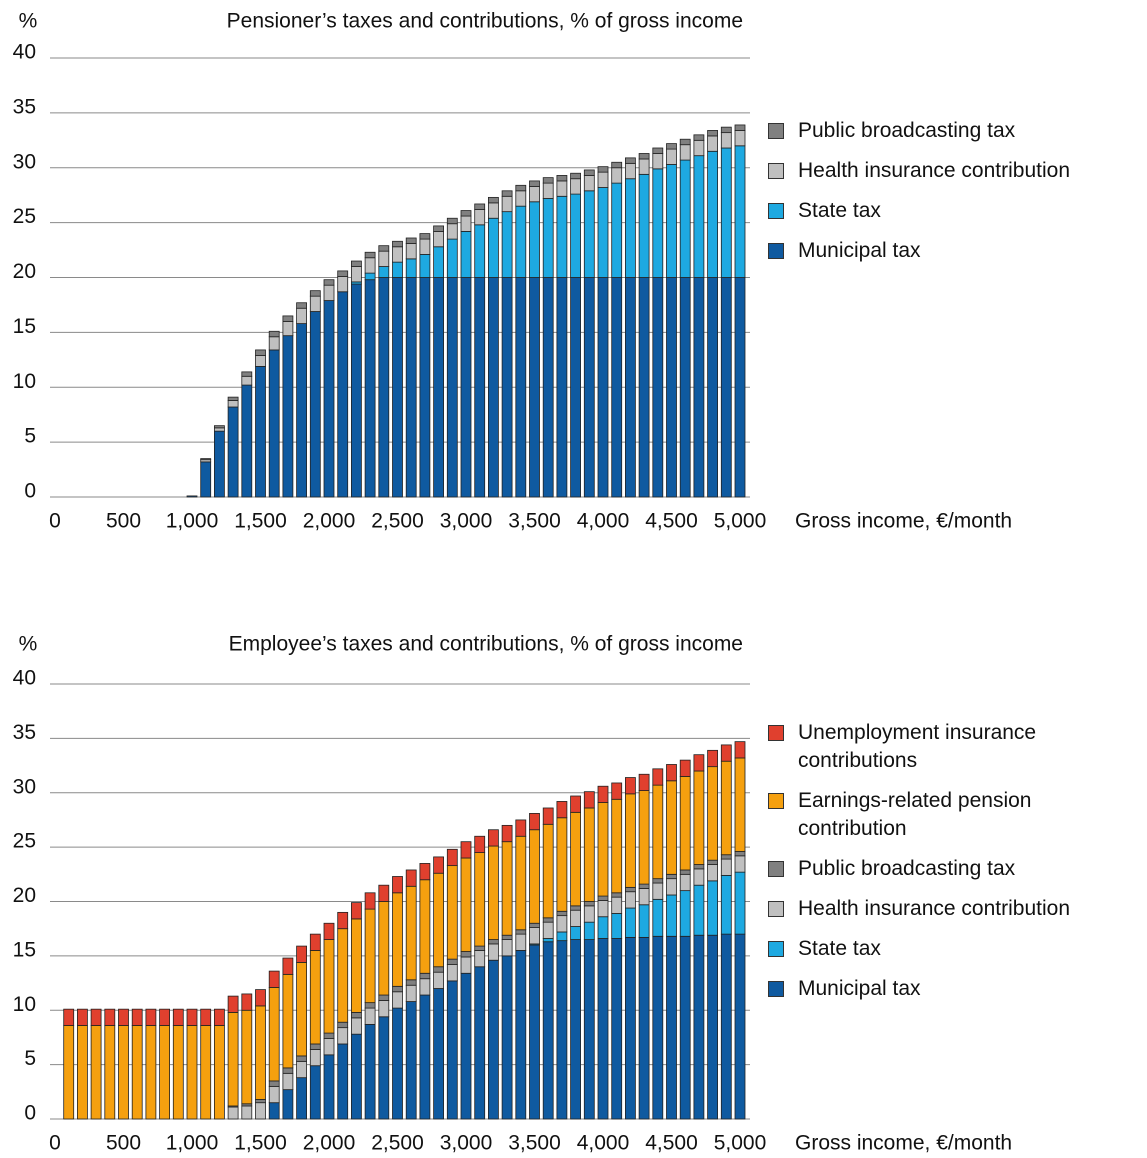  What do you see at coordinates (603, 521) in the screenshot?
I see `x-tick-label: 4,000` at bounding box center [603, 521].